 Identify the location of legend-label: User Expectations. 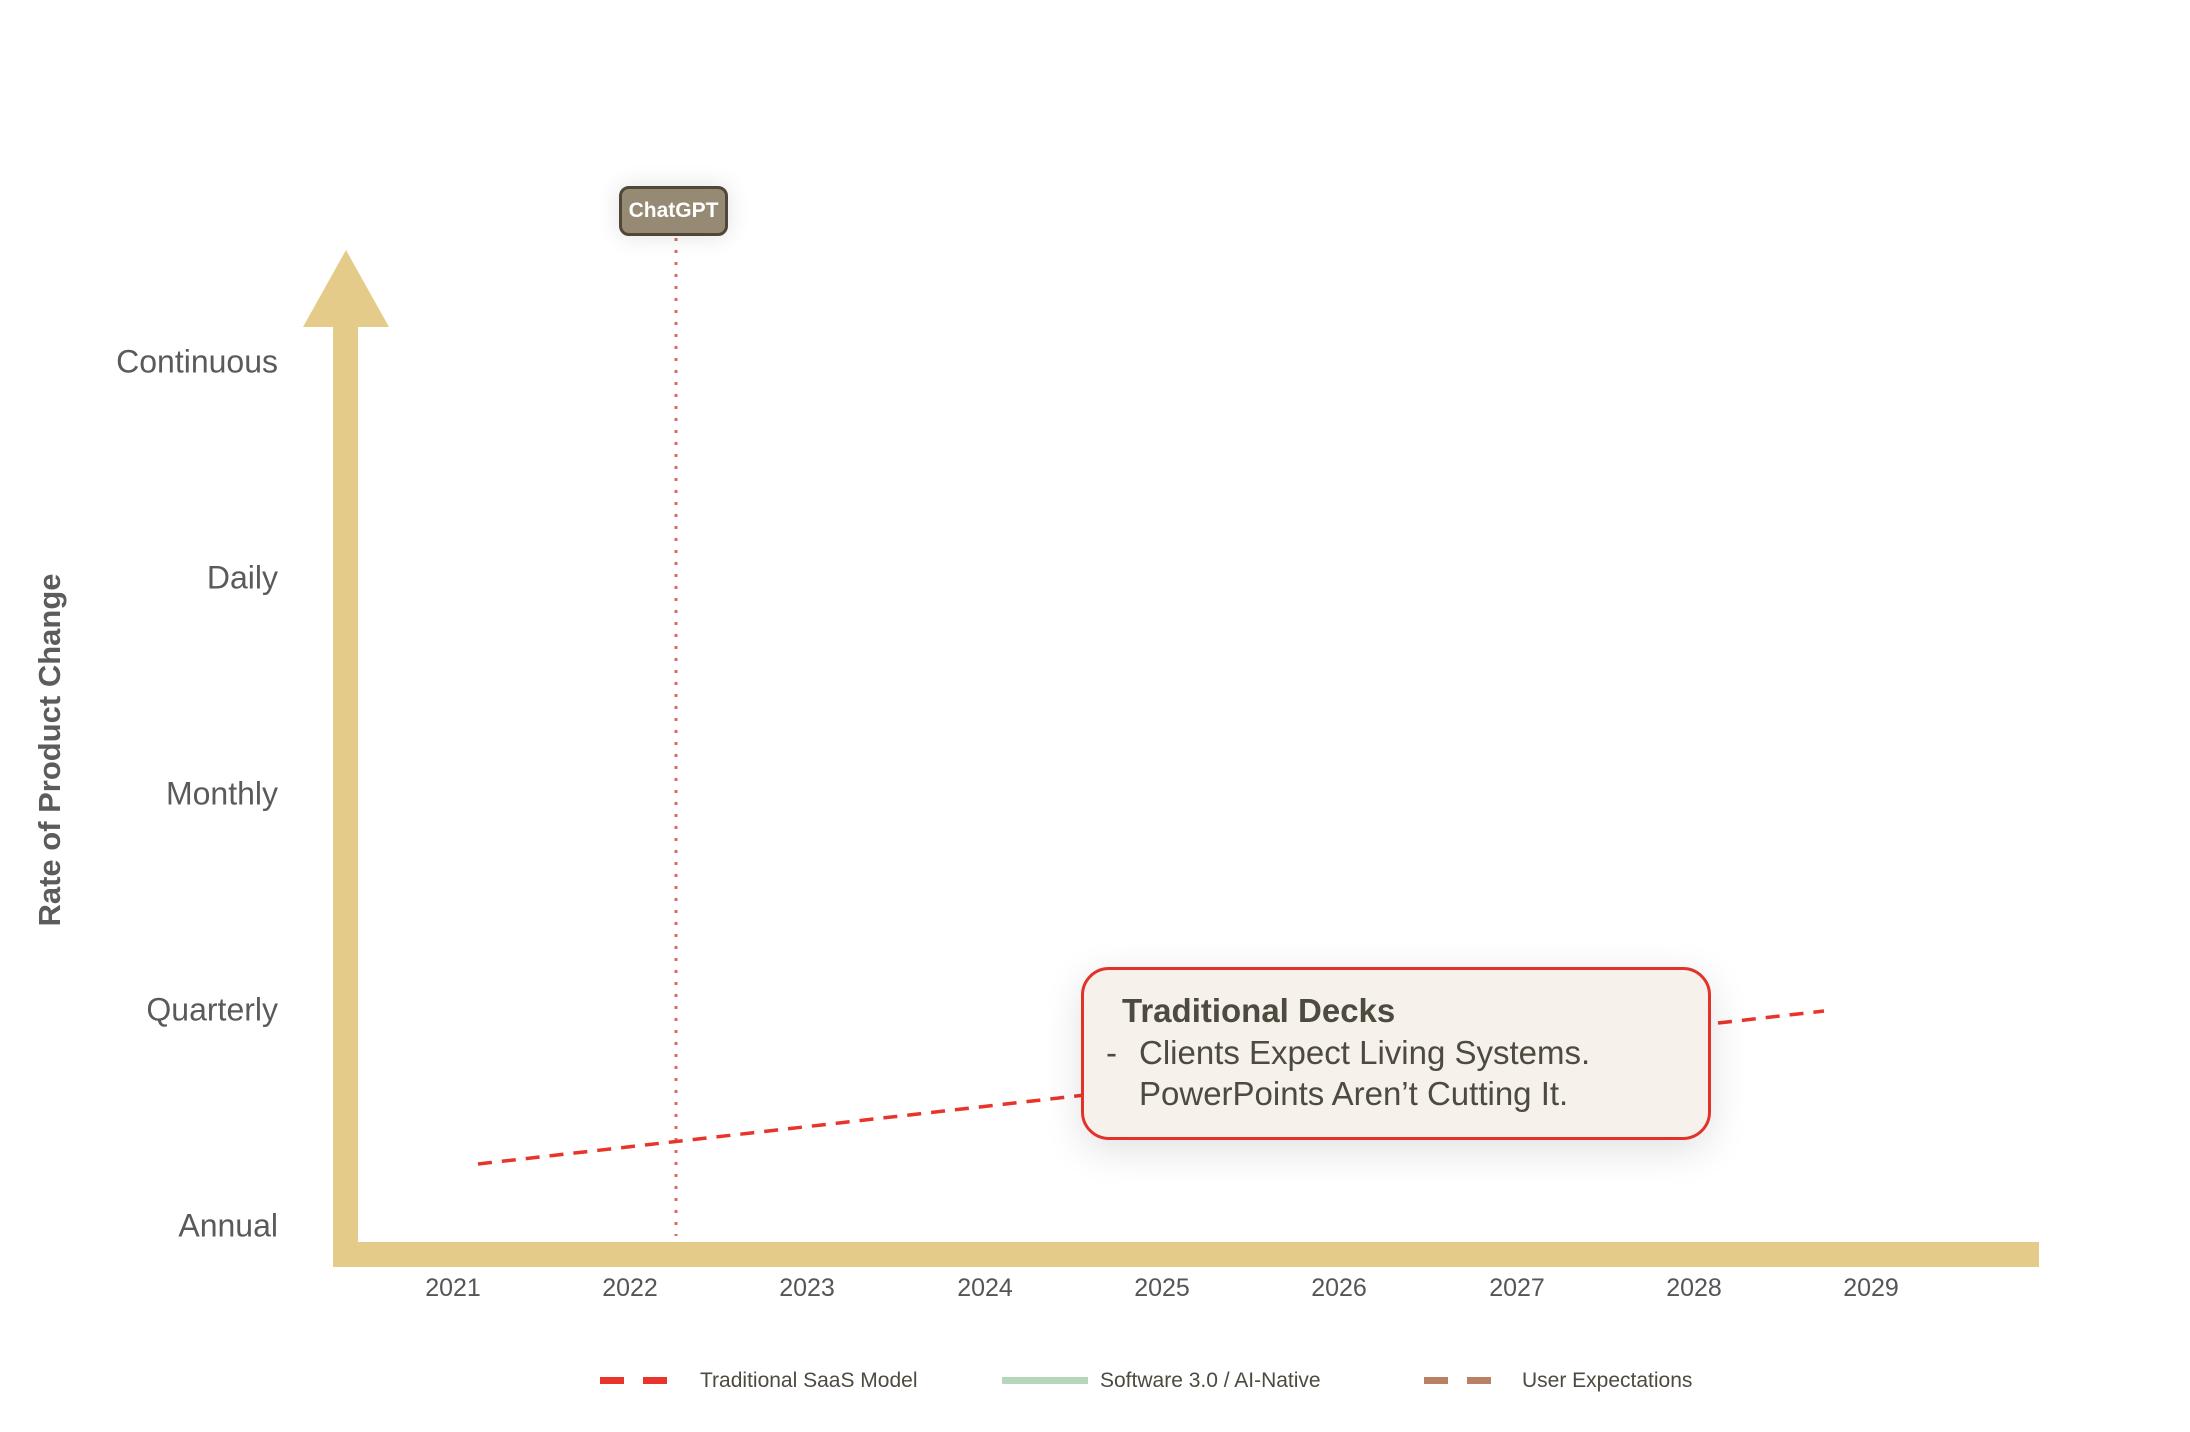
(1607, 1380).